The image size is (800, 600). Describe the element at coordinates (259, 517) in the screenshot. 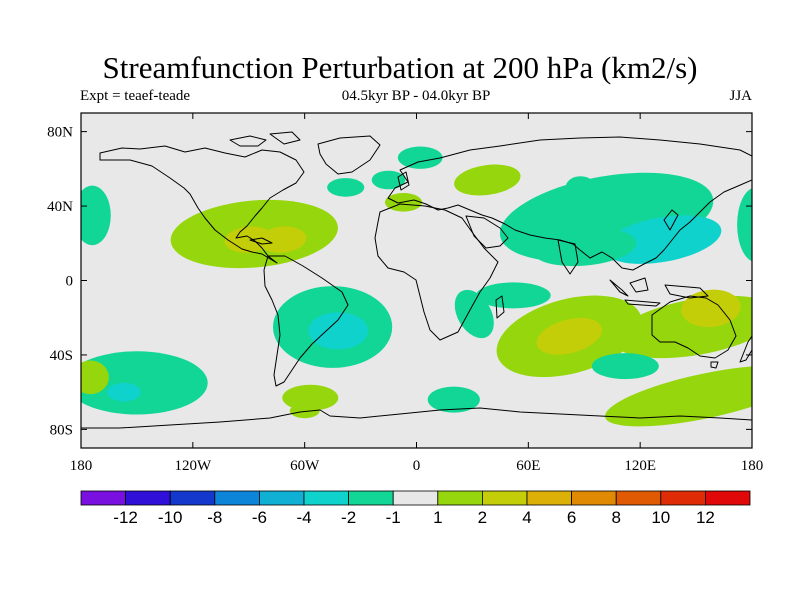

I see `colorbar-label: -6` at that location.